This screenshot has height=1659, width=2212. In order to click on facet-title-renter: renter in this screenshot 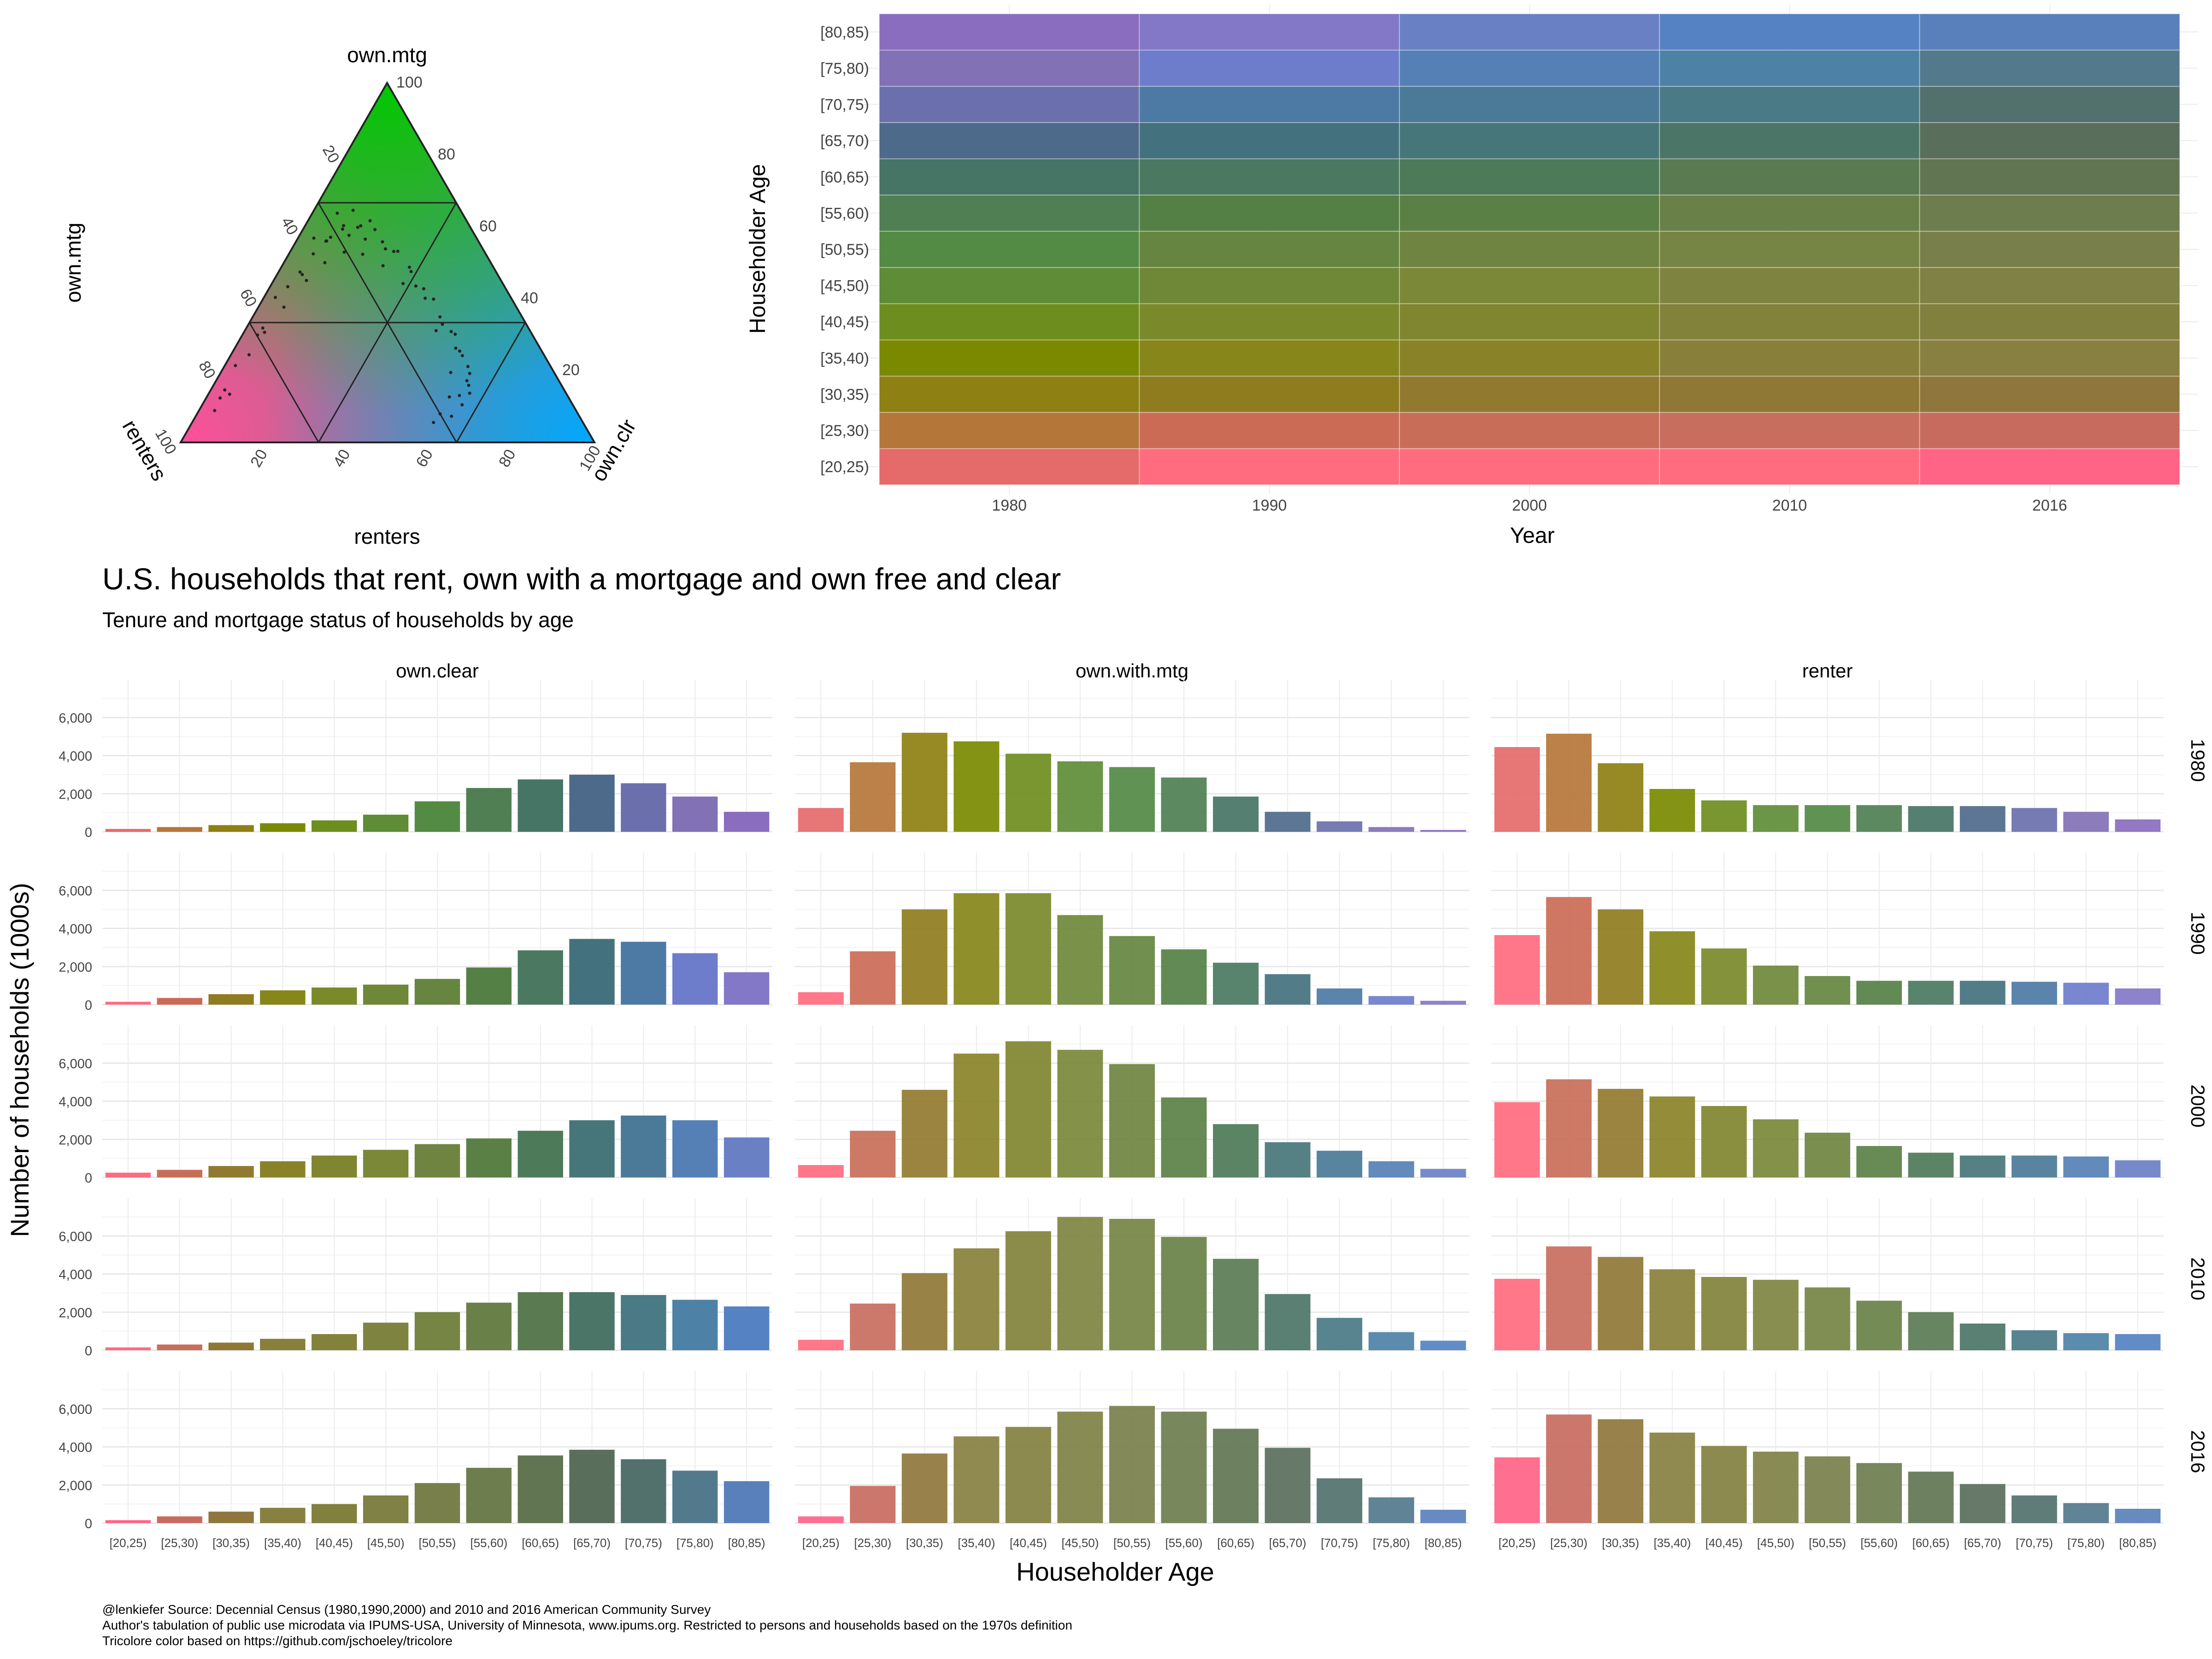, I will do `click(1827, 671)`.